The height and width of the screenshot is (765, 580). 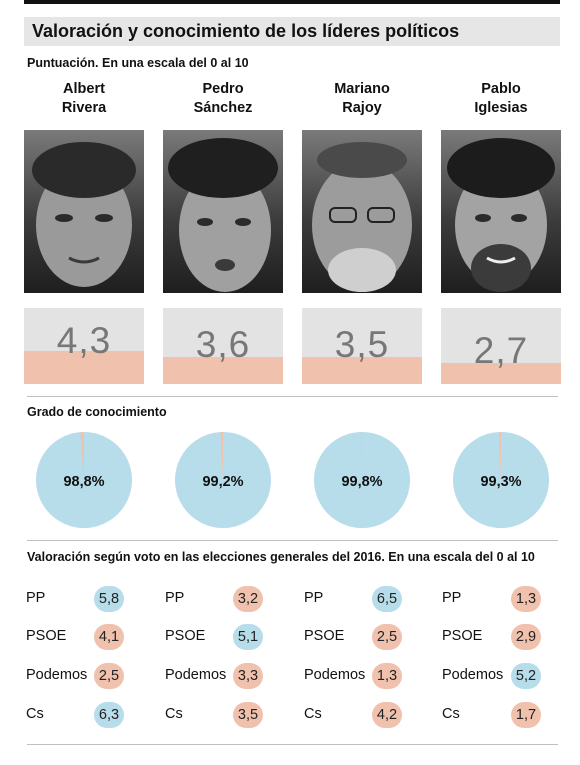 I want to click on vote-value-badge: 1,7, so click(x=526, y=715).